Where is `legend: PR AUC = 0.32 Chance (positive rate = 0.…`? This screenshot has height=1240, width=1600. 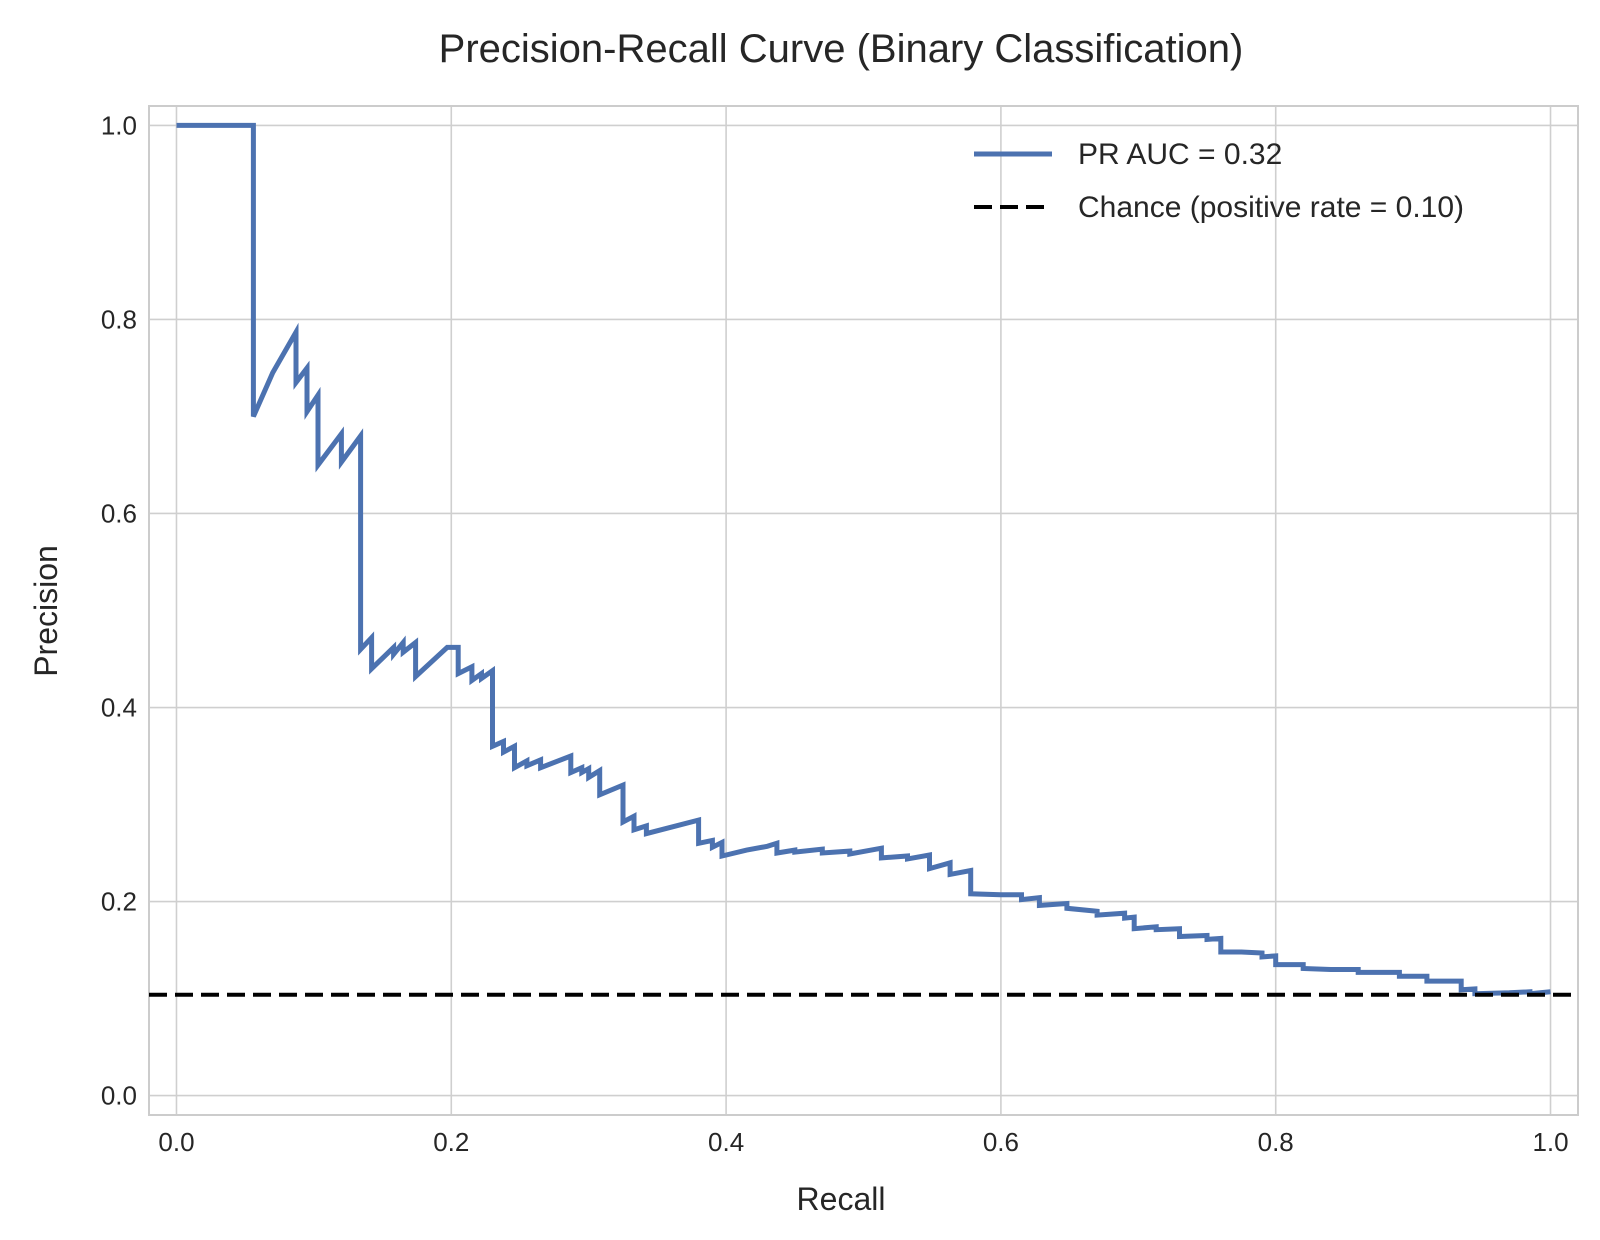
legend: PR AUC = 0.32 Chance (positive rate = 0.… is located at coordinates (1219, 181).